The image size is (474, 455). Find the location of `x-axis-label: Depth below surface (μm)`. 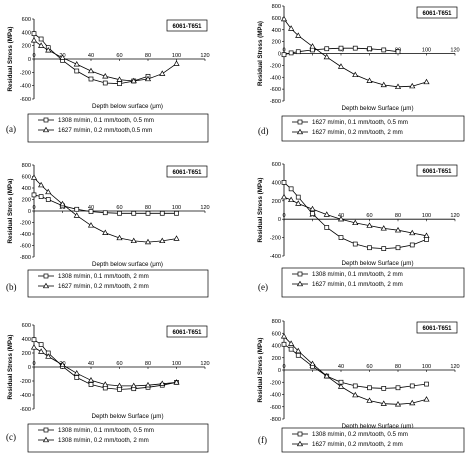

x-axis-label: Depth below surface (μm) is located at coordinates (127, 106).